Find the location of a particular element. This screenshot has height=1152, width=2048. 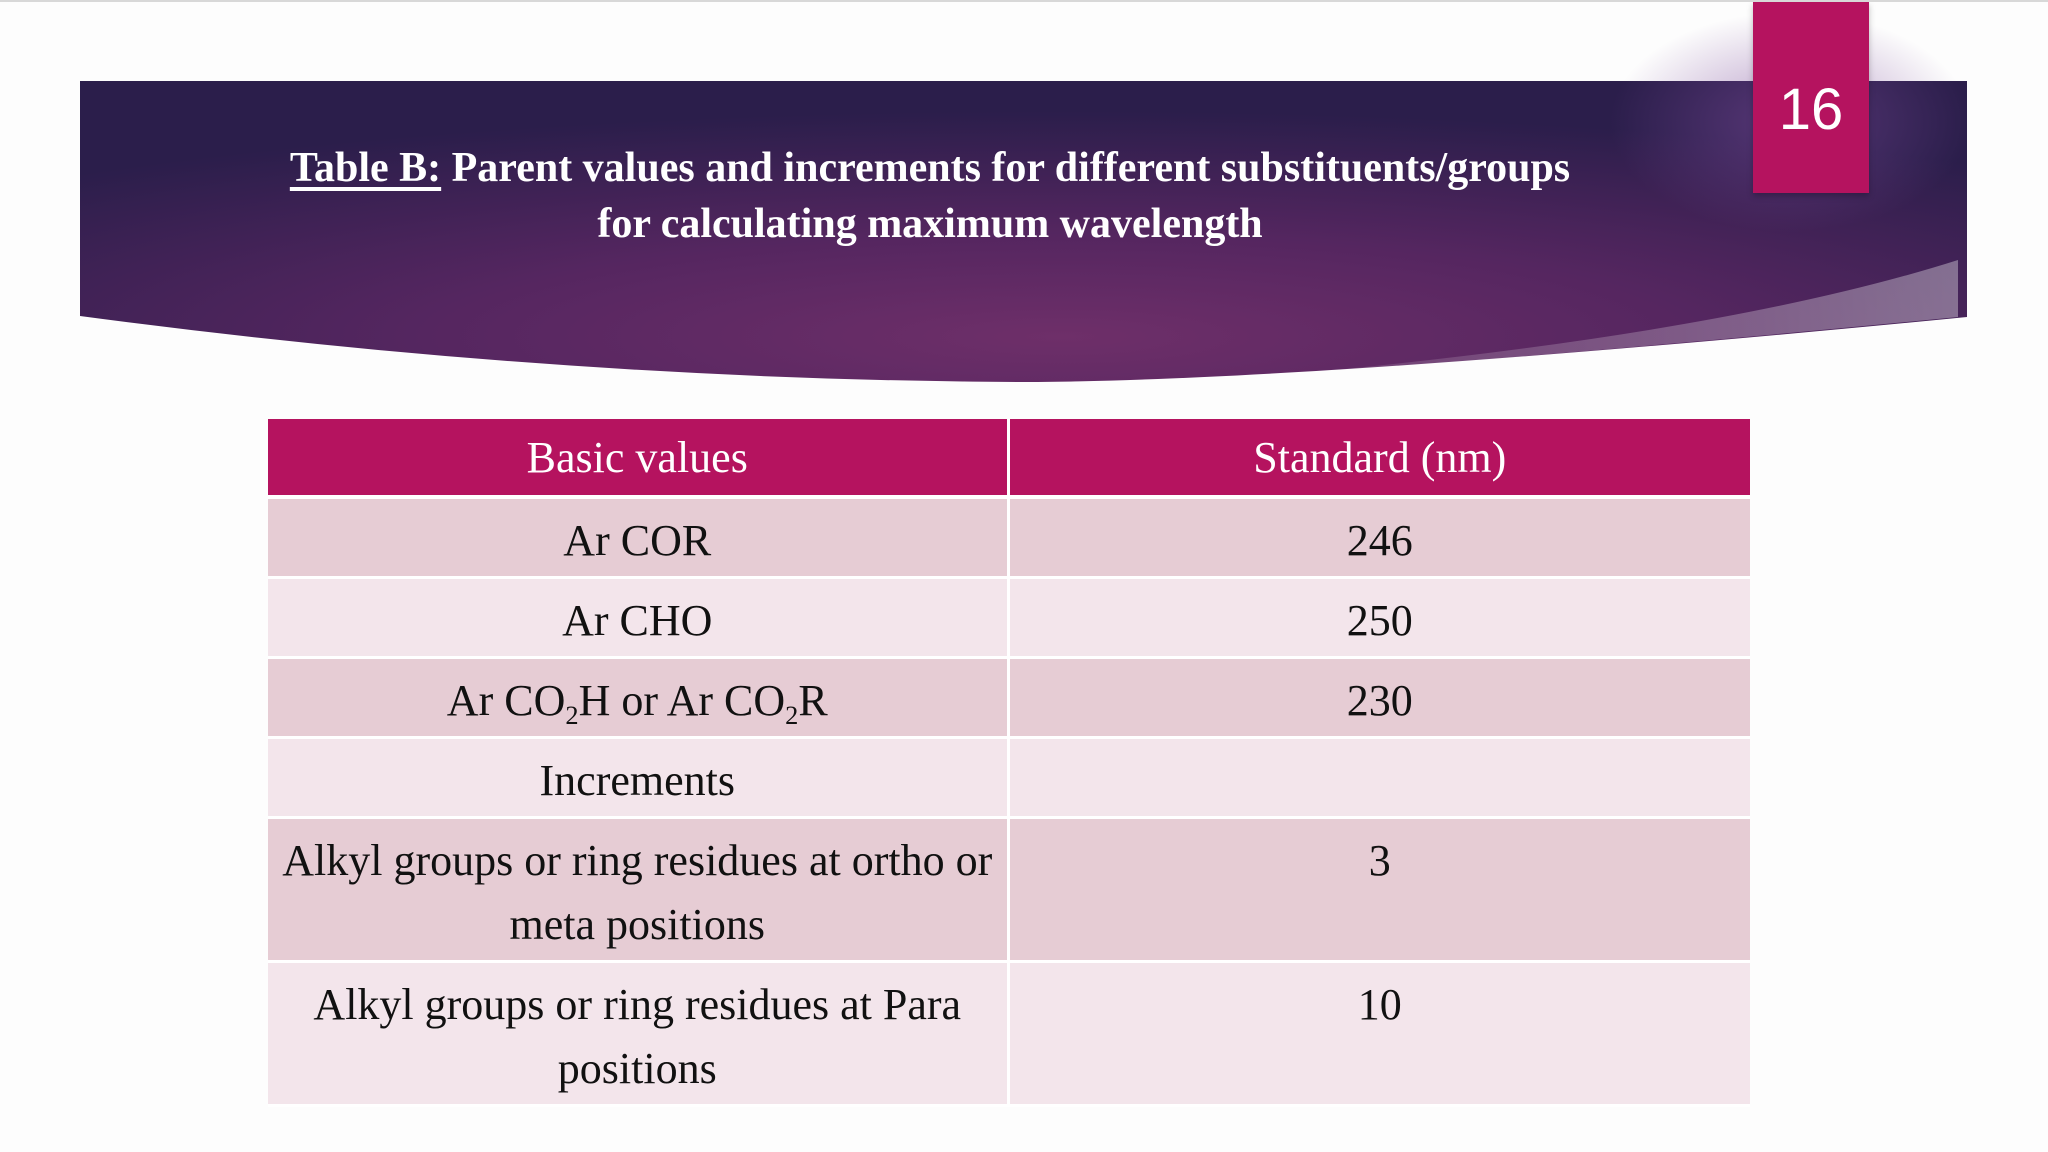

row-value: 250 is located at coordinates (1379, 618).